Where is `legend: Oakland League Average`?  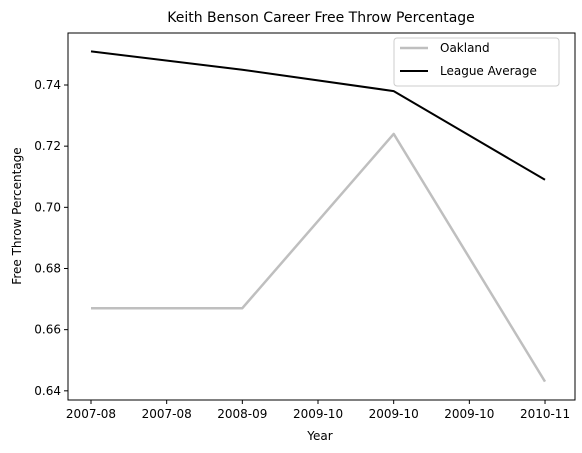
legend: Oakland League Average is located at coordinates (476, 62).